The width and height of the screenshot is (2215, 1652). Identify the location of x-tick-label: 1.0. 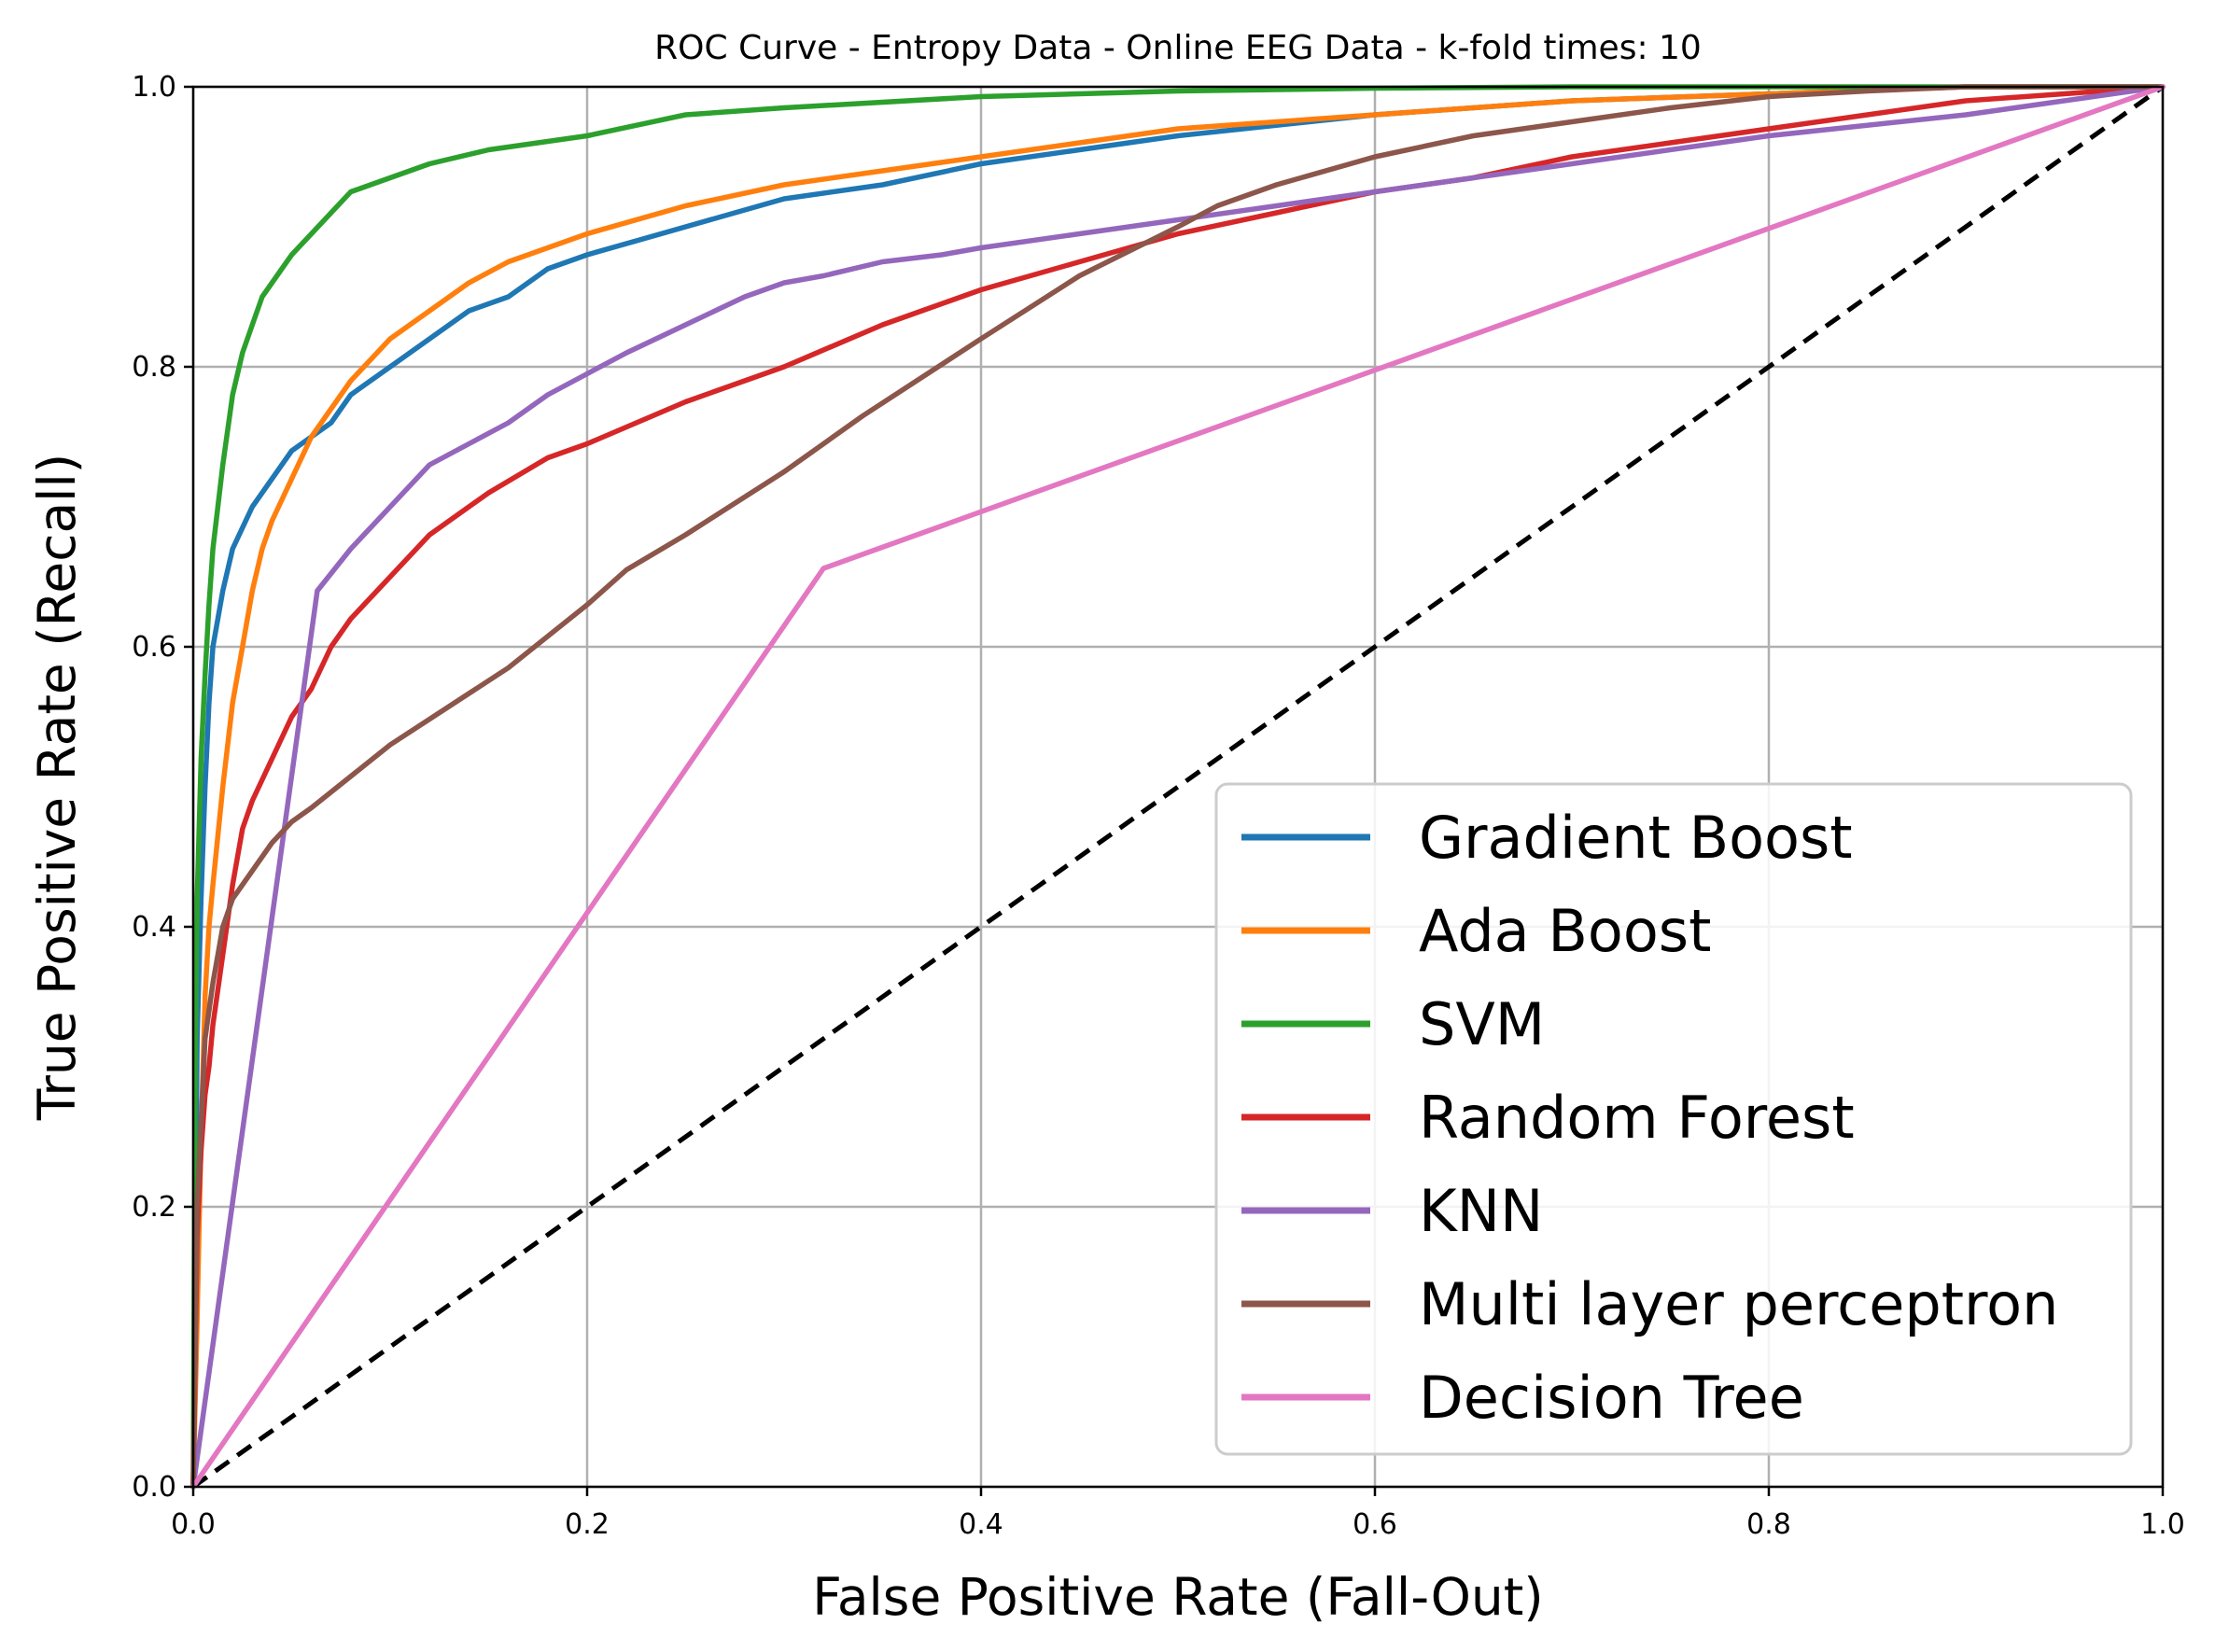
(2162, 1524).